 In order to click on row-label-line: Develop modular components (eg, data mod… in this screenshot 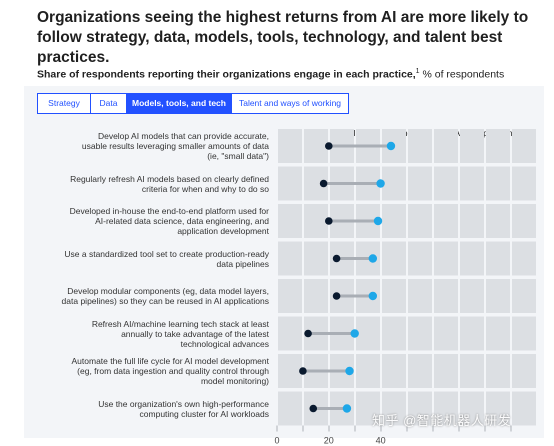, I will do `click(168, 291)`.